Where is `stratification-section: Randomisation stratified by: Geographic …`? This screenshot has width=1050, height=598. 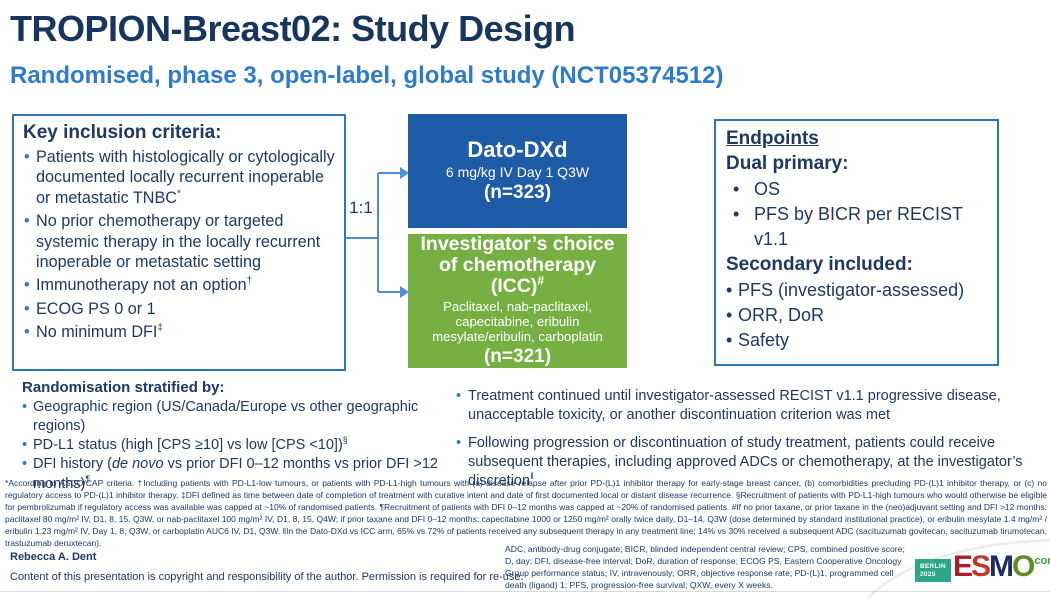
stratification-section: Randomisation stratified by: Geographic … is located at coordinates (248, 436).